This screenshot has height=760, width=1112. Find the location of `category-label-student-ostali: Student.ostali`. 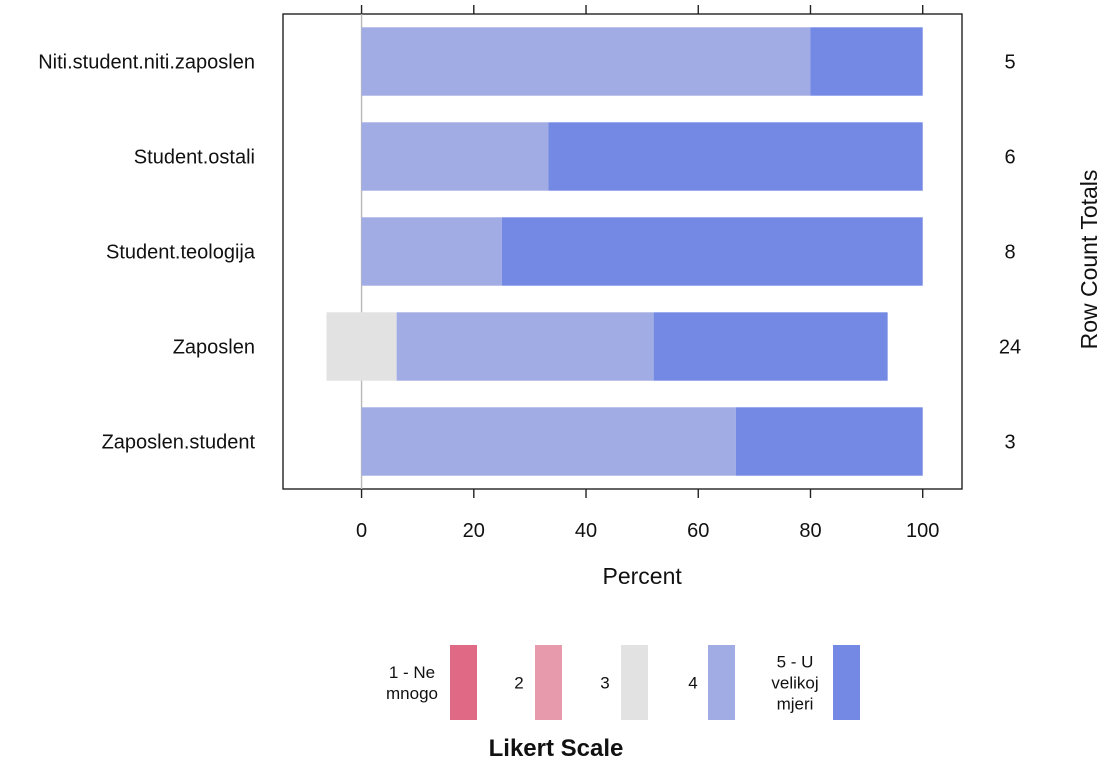

category-label-student-ostali: Student.ostali is located at coordinates (194, 158).